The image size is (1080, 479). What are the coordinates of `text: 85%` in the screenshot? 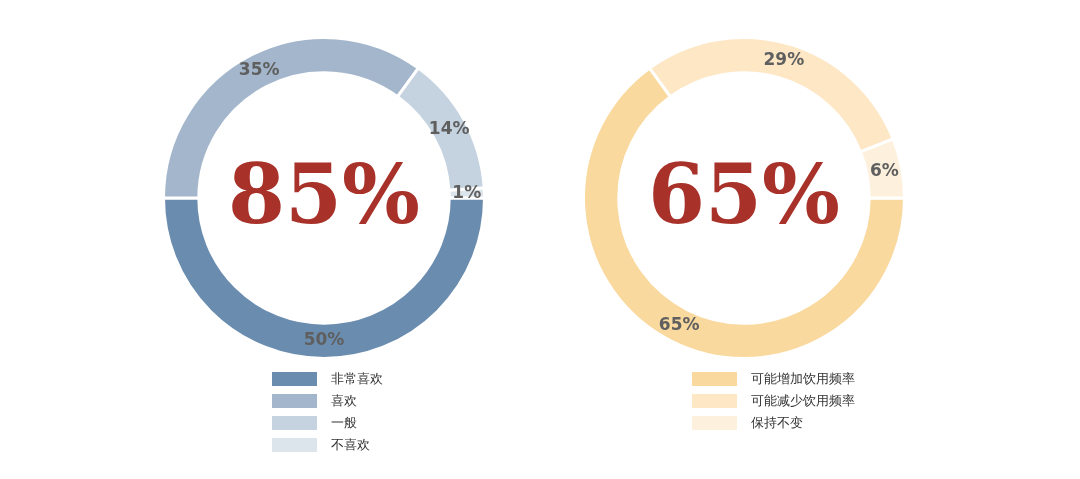 It's located at (324, 194).